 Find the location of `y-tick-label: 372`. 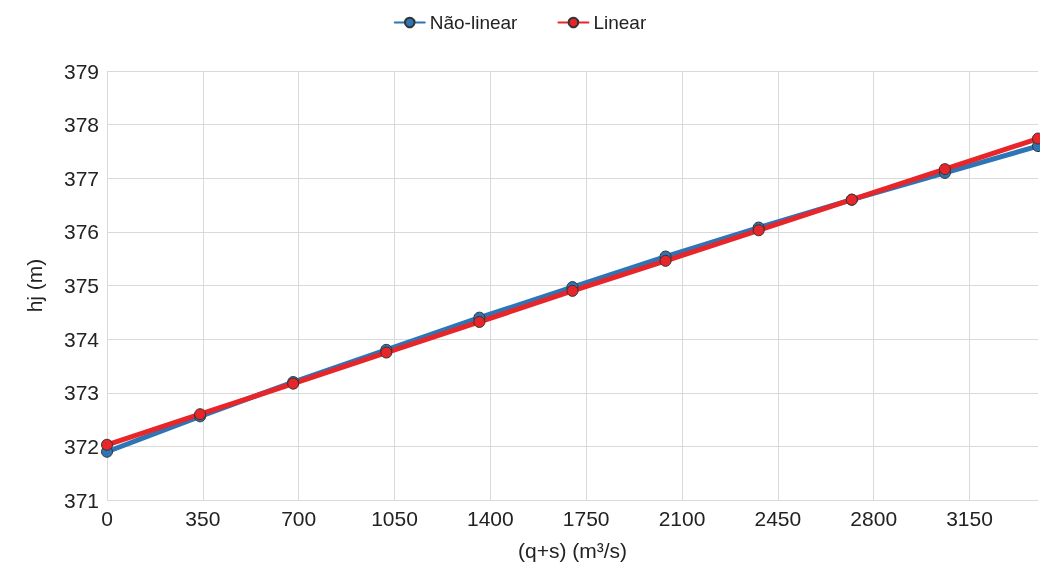

y-tick-label: 372 is located at coordinates (81, 446).